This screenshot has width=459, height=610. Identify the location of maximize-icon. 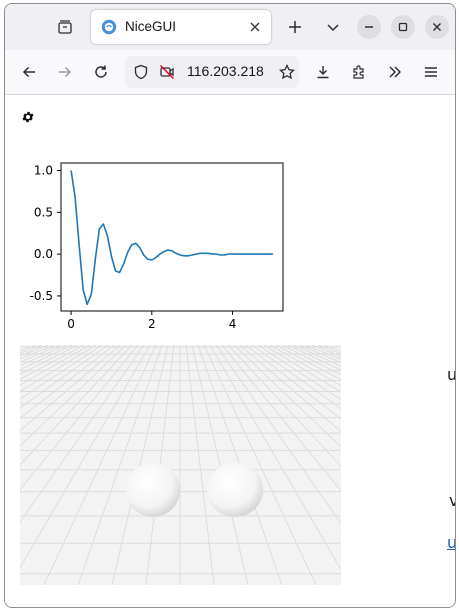
(403, 27).